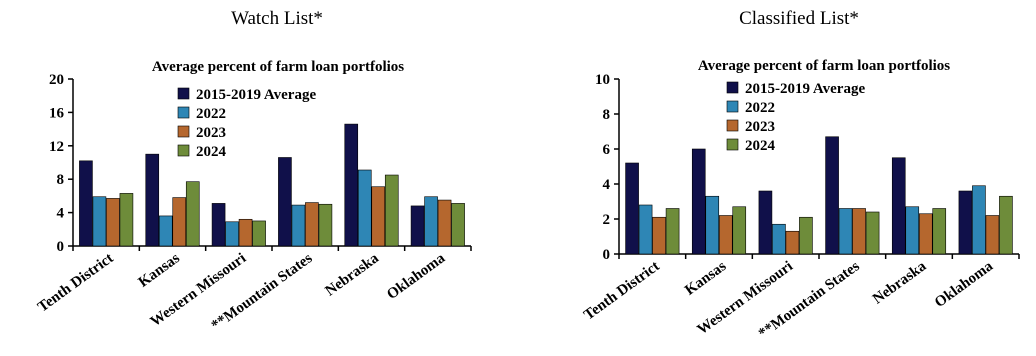  I want to click on y-tick-label: 10, so click(602, 80).